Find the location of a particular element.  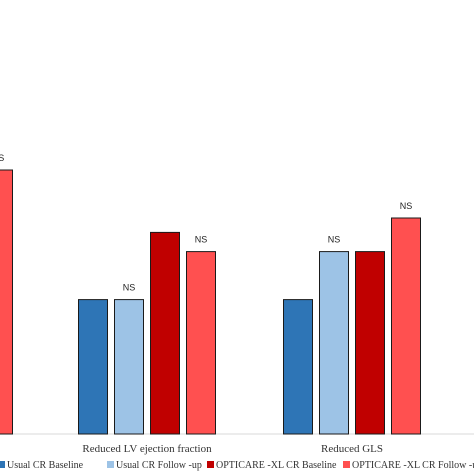

annotation-ns-4: NS is located at coordinates (334, 240).